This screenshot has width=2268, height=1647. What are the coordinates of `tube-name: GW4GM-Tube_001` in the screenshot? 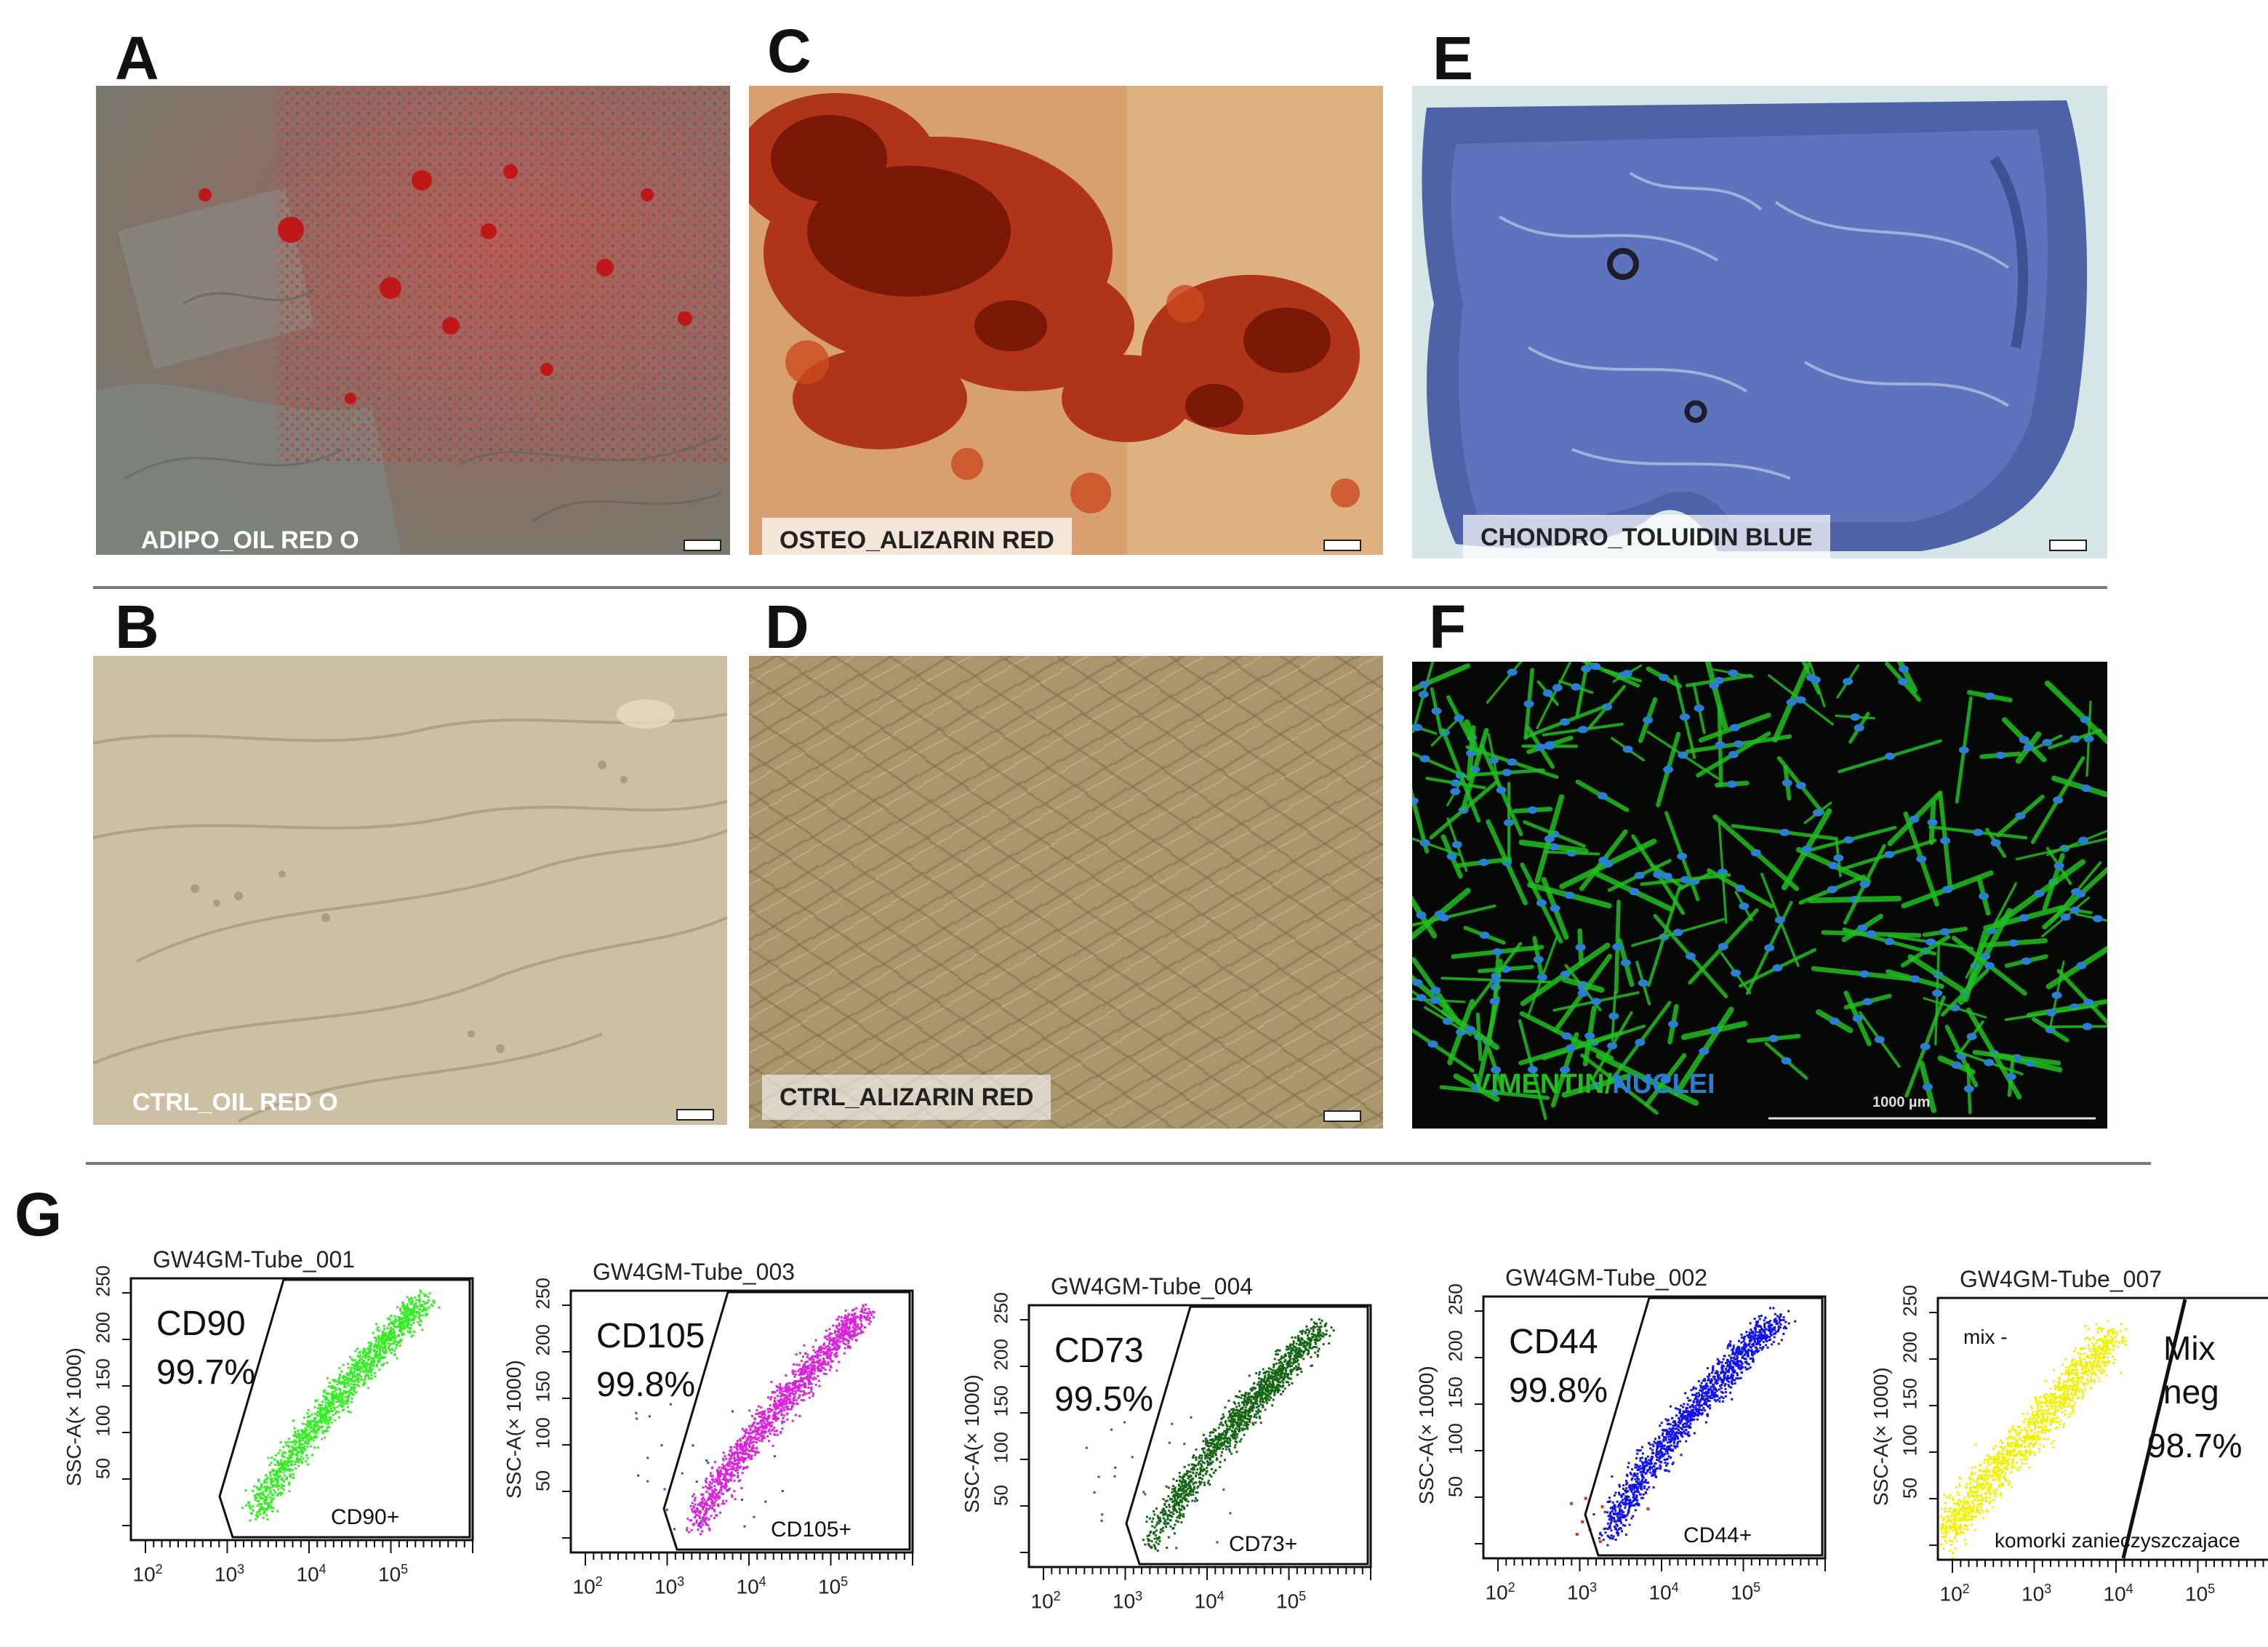 It's located at (254, 1259).